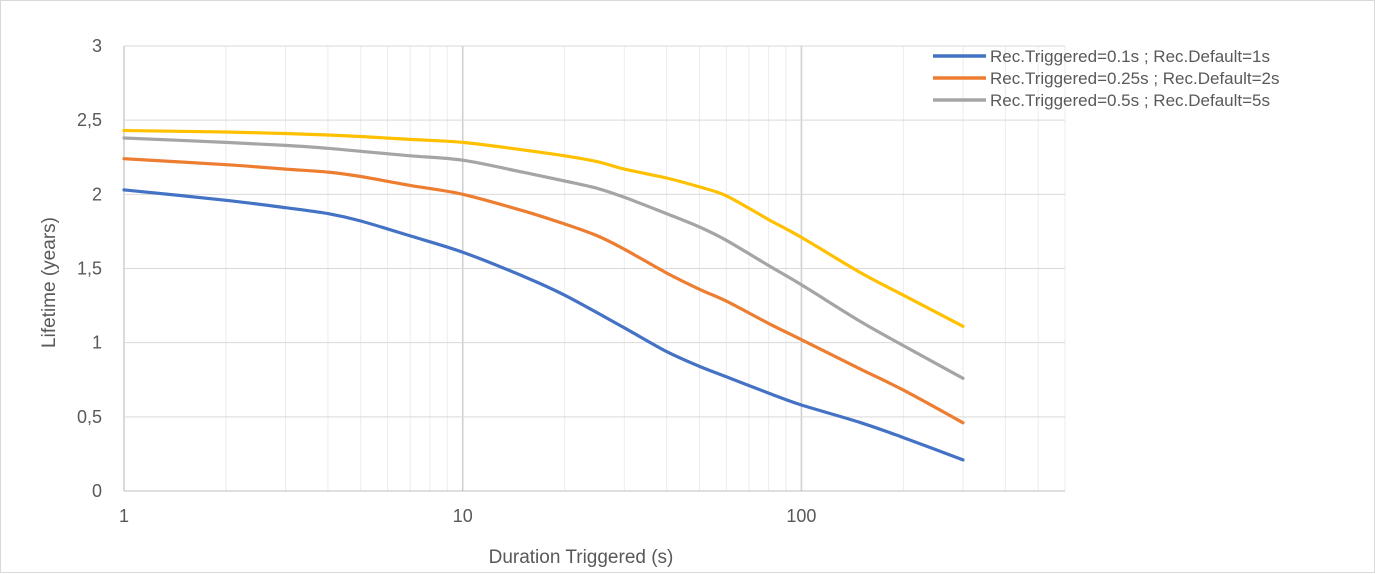  I want to click on y-axis-title: Lifetime (years), so click(49, 282).